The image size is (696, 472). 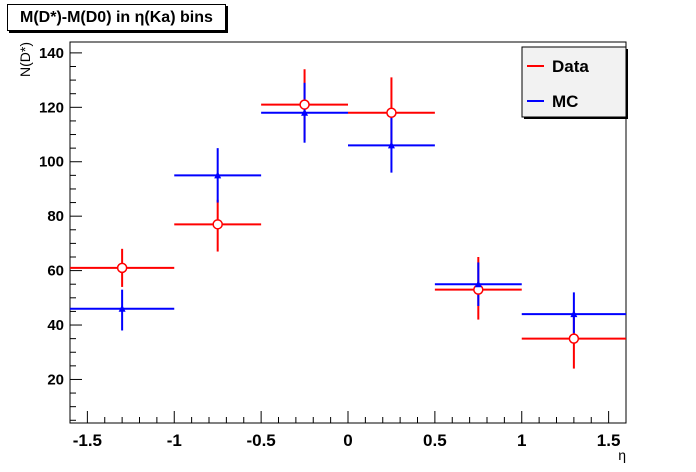 What do you see at coordinates (521, 440) in the screenshot?
I see `x-tick-label: 1` at bounding box center [521, 440].